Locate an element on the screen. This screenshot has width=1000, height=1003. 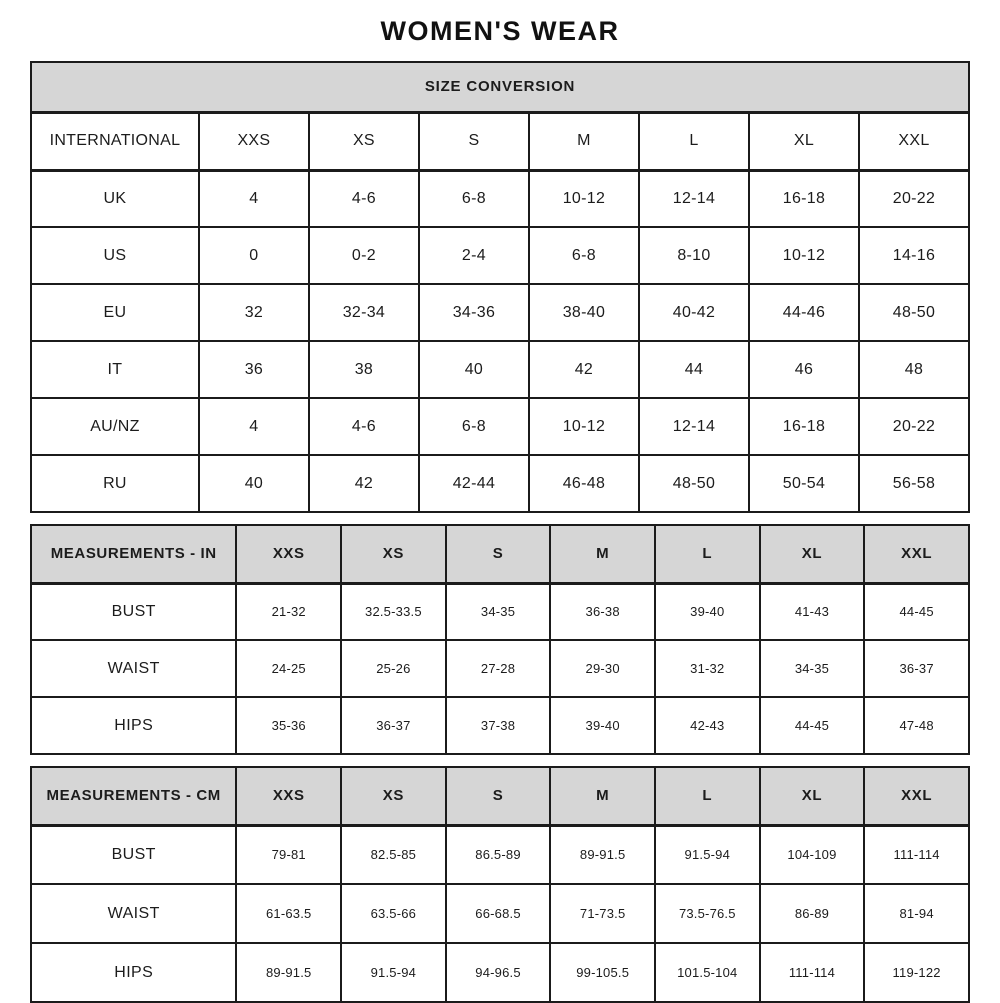
table-row: RU 40 42 42-44 46-48 48-50 50-54 56-58 is located at coordinates (500, 483).